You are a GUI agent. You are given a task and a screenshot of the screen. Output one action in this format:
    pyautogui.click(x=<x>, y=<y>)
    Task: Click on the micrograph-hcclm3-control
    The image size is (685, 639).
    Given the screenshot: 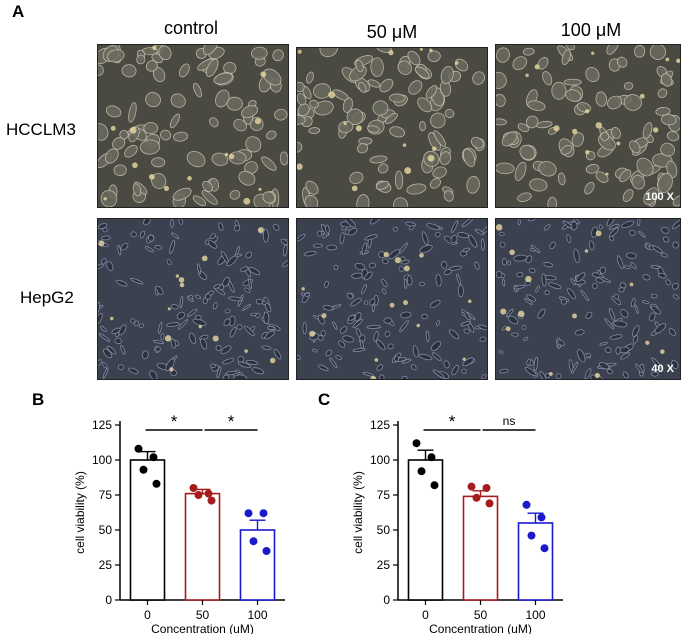 What is the action you would take?
    pyautogui.click(x=193, y=126)
    